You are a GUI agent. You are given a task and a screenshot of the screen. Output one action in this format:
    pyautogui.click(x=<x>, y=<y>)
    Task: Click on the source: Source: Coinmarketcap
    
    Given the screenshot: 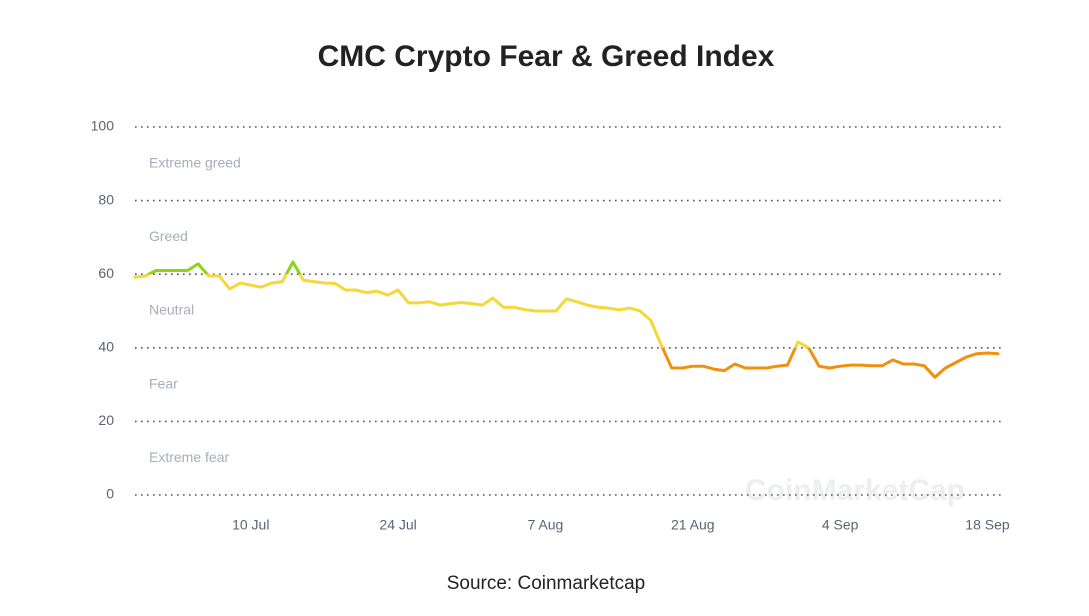 What is the action you would take?
    pyautogui.click(x=546, y=583)
    